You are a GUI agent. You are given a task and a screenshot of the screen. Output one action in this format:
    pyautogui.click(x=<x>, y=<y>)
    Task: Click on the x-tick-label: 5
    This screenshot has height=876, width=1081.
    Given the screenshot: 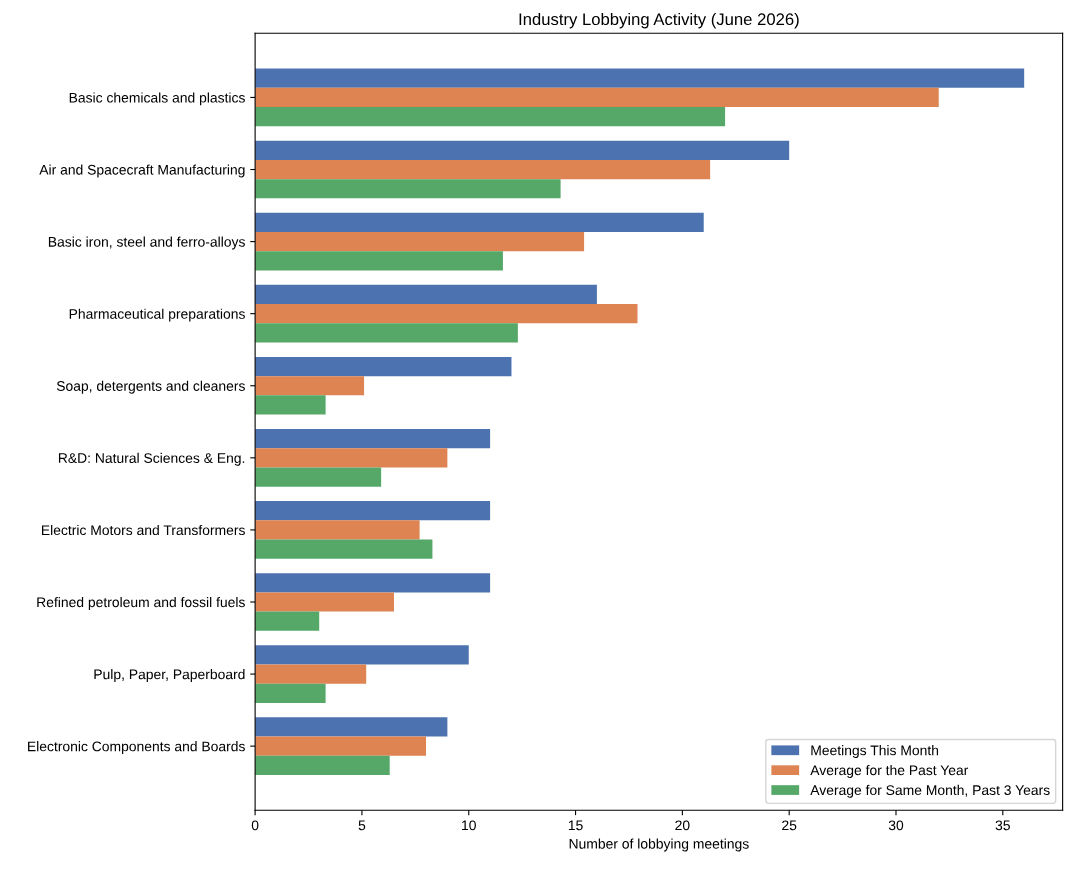 What is the action you would take?
    pyautogui.click(x=362, y=825)
    